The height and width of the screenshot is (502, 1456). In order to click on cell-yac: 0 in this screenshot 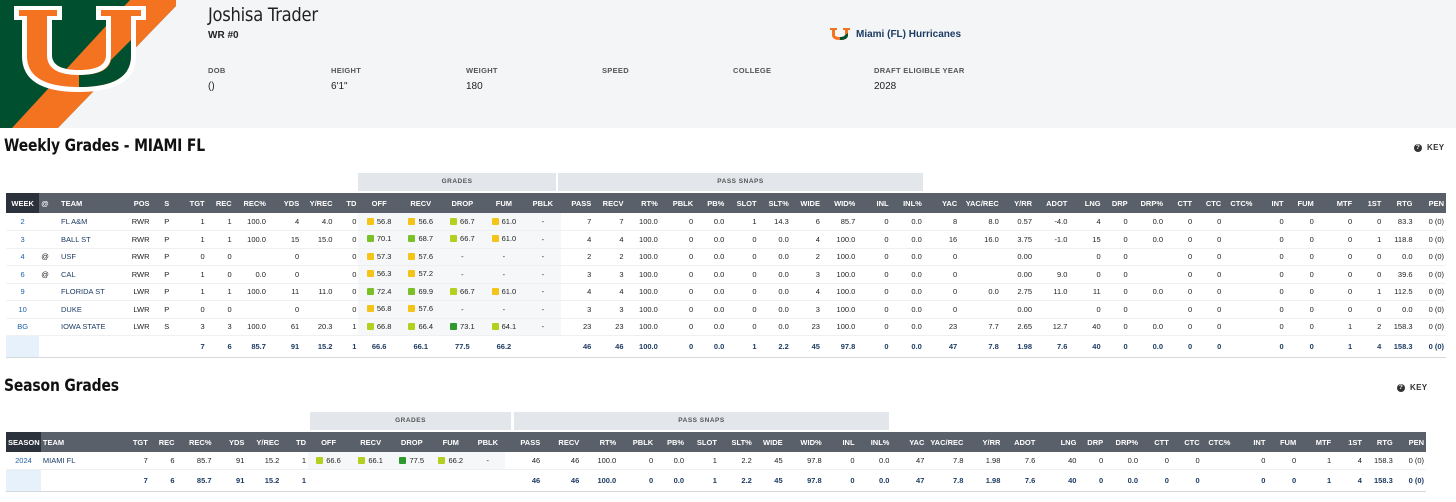, I will do `click(941, 257)`.